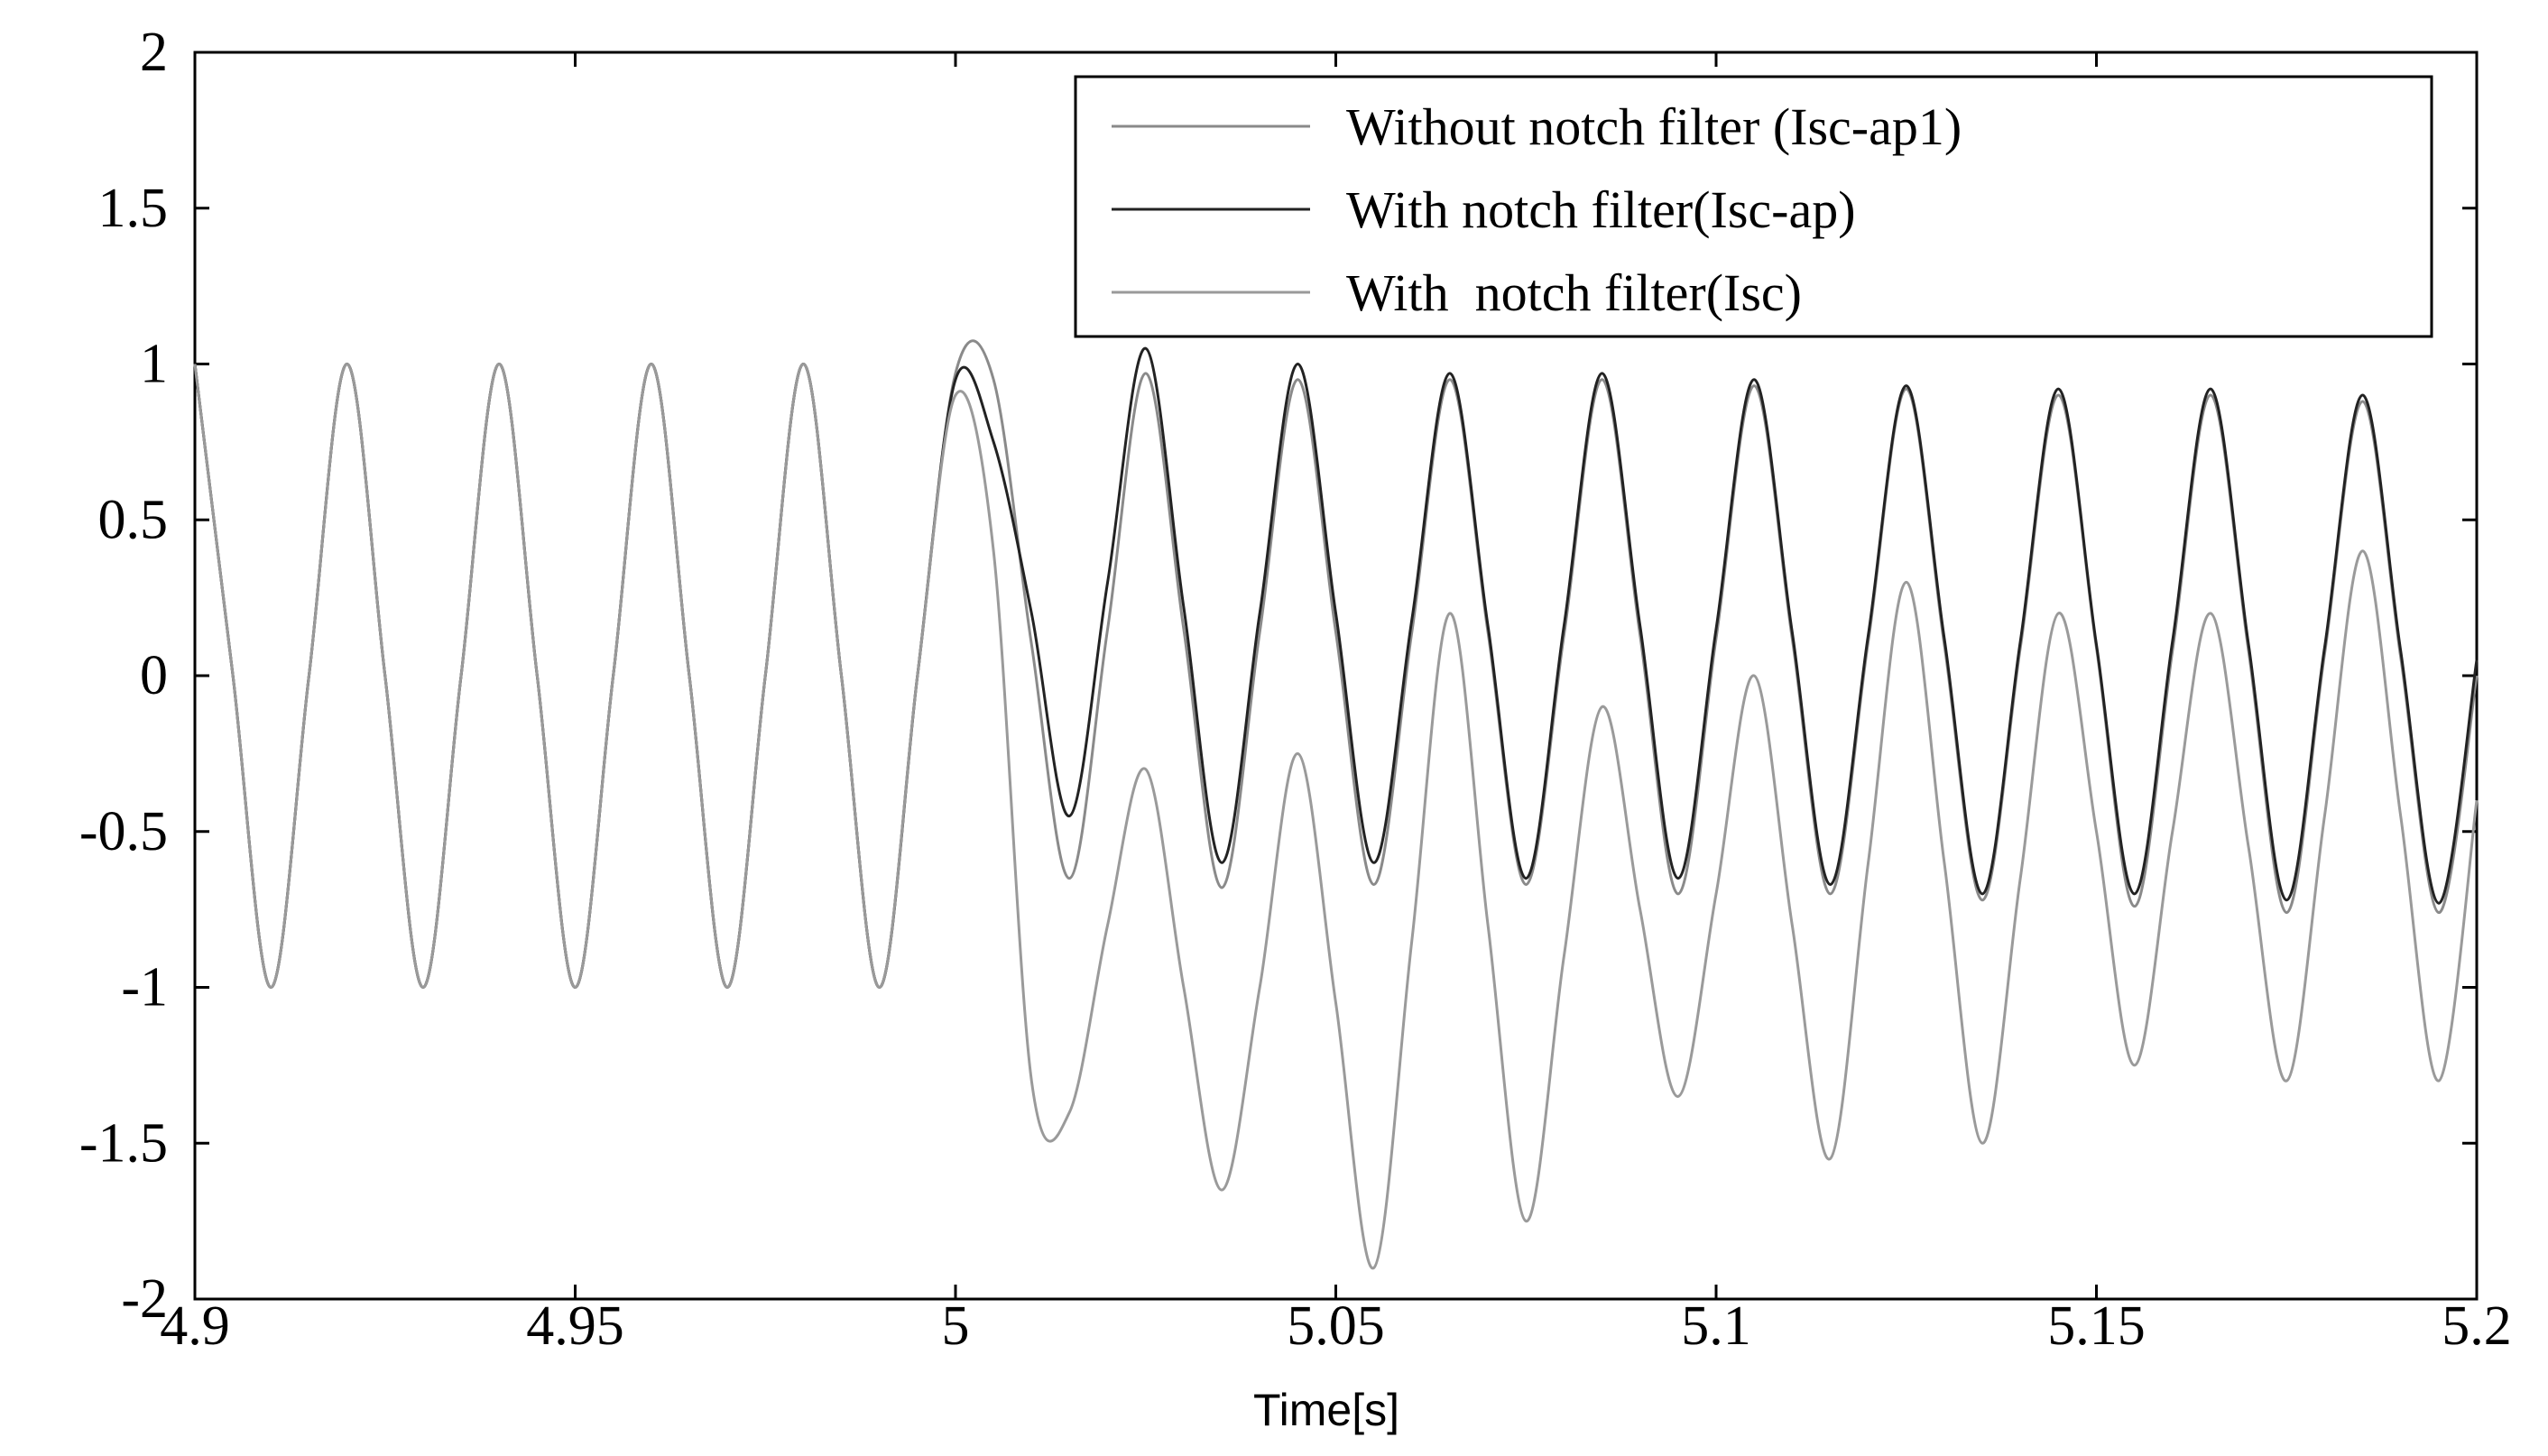 The width and height of the screenshot is (2548, 1456). I want to click on x-axis-label: Time[s], so click(1326, 1410).